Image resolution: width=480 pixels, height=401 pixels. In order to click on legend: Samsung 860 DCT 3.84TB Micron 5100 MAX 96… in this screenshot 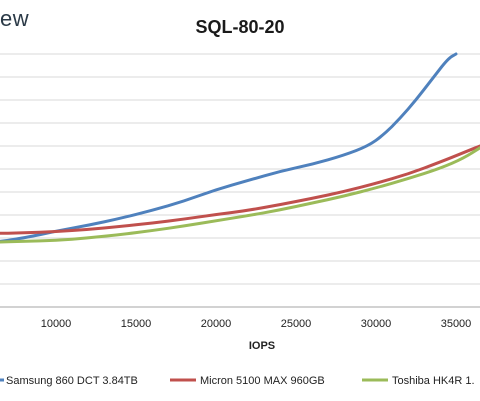, I will do `click(237, 381)`.